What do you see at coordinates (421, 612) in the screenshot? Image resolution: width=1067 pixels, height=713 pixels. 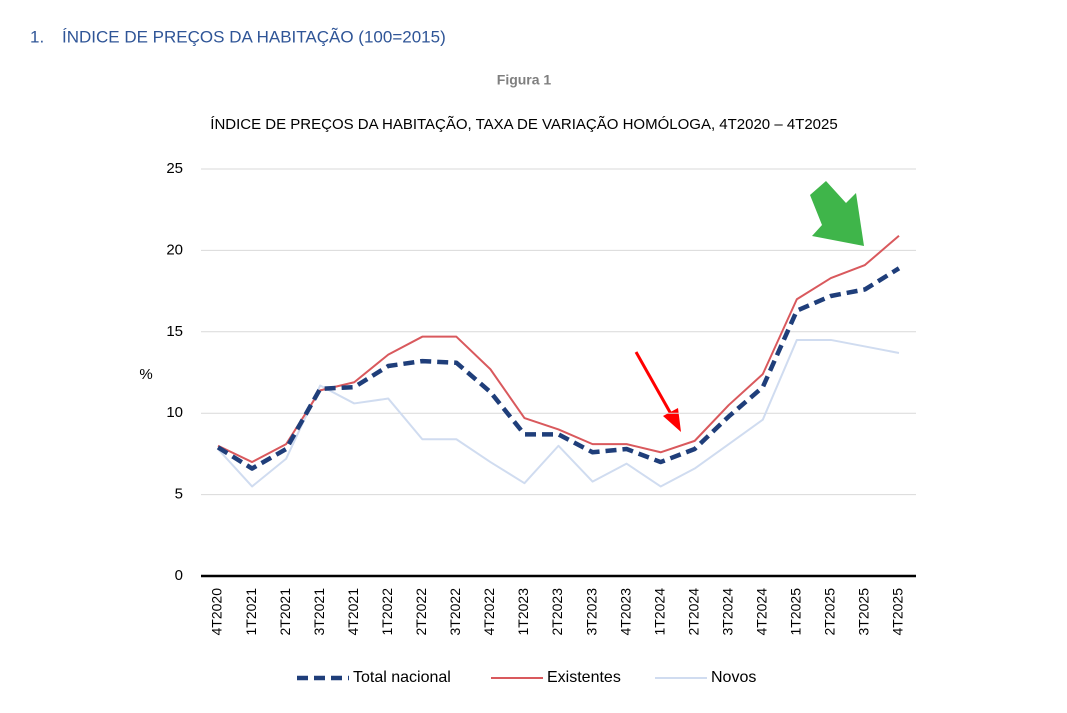 I see `x-tick-label: 2T2022` at bounding box center [421, 612].